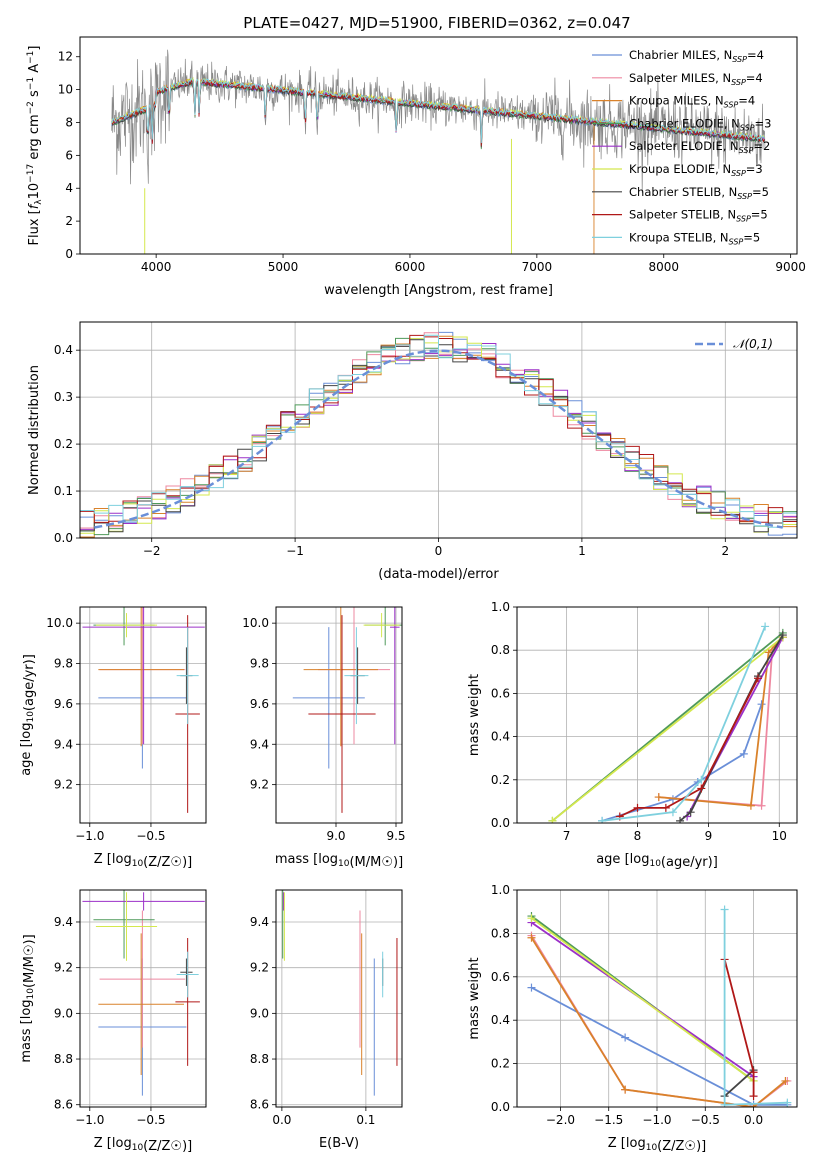 The height and width of the screenshot is (1170, 819). What do you see at coordinates (438, 439) in the screenshot?
I see `gaussian-curve` at bounding box center [438, 439].